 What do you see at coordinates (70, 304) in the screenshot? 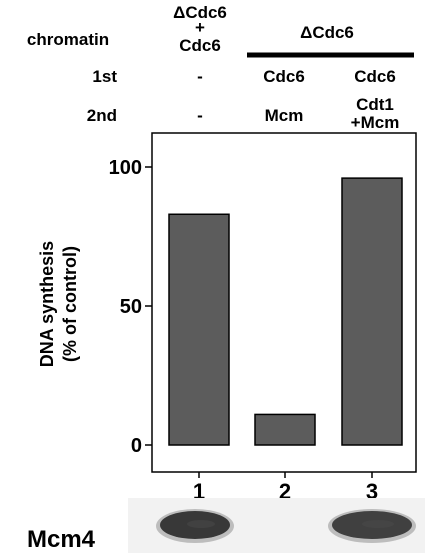
I see `y-axis-label-line2: (% of control)` at bounding box center [70, 304].